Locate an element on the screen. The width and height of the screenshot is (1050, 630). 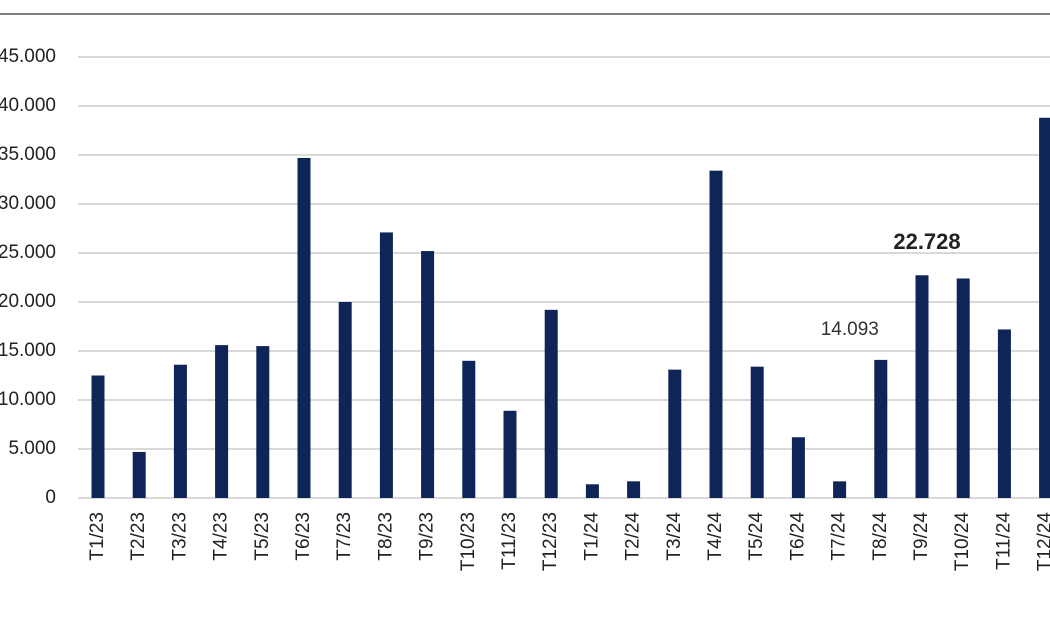
x-tick-label: T9/24 is located at coordinates (921, 536).